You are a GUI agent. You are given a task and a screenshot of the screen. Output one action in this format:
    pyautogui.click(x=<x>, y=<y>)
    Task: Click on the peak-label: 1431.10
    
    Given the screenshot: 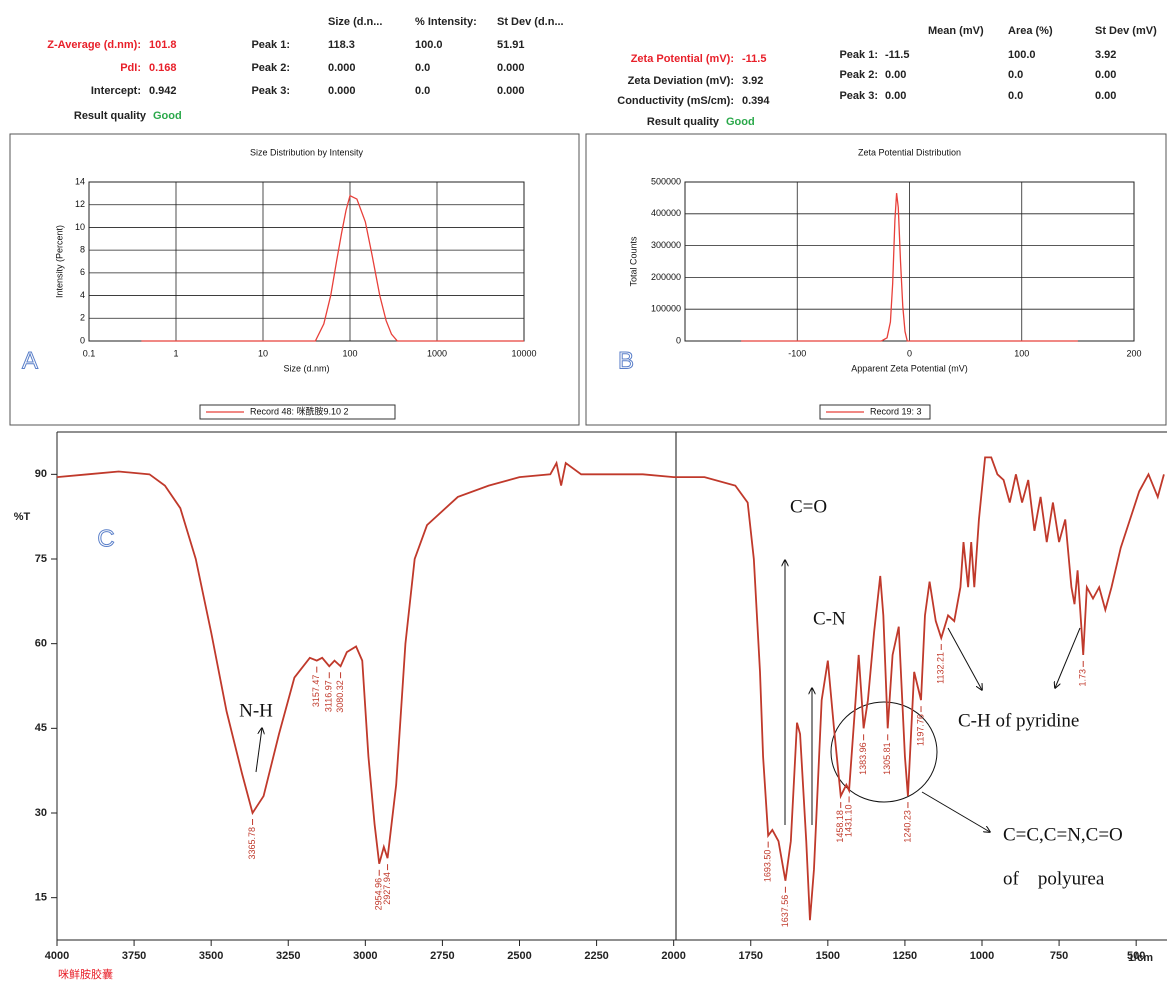 What is the action you would take?
    pyautogui.click(x=848, y=820)
    